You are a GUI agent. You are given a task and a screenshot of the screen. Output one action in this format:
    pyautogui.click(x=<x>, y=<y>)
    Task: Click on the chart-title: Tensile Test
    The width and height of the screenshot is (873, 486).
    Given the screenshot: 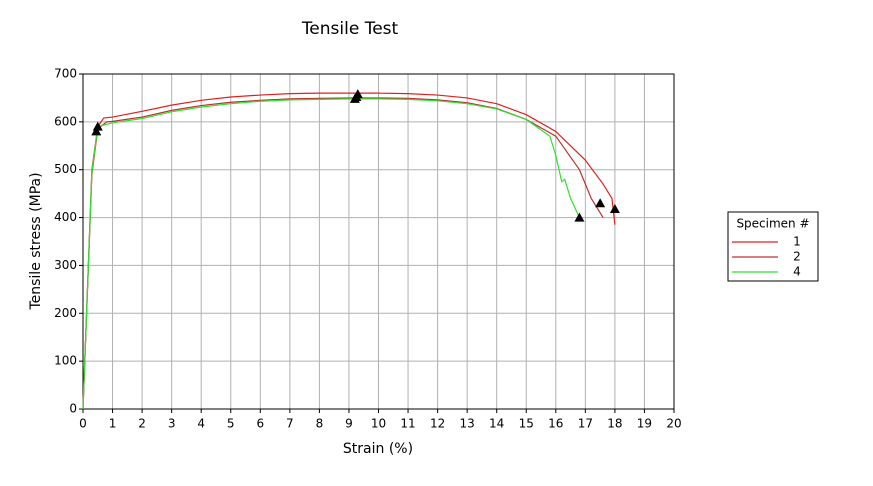 What is the action you would take?
    pyautogui.click(x=350, y=29)
    